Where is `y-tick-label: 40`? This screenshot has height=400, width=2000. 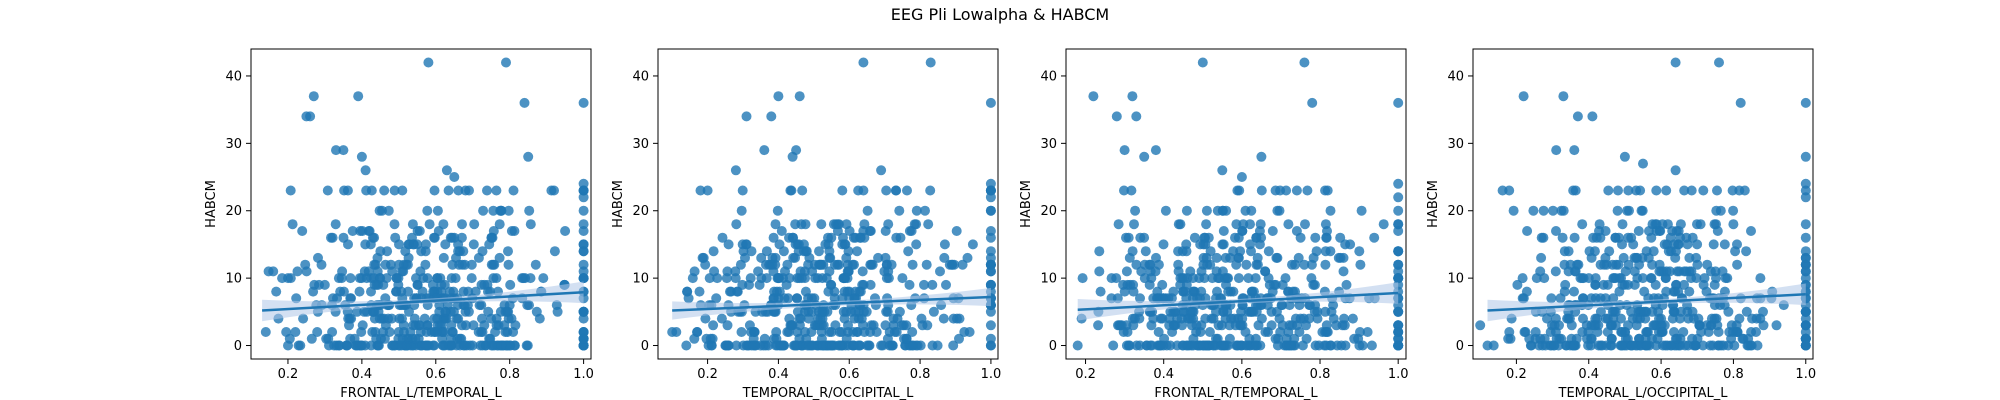 y-tick-label: 40 is located at coordinates (1048, 76).